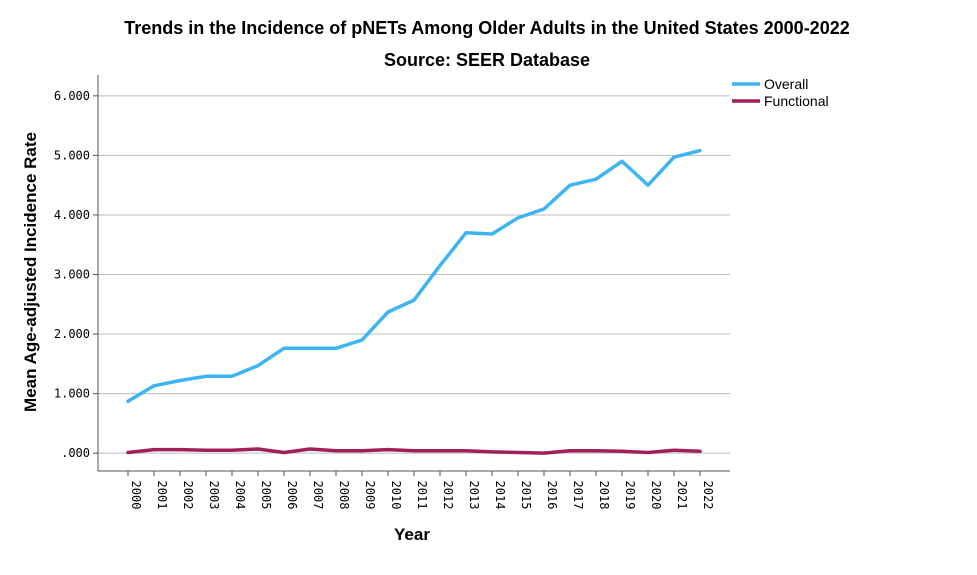 The image size is (977, 575). I want to click on legend: Overall Functional, so click(780, 92).